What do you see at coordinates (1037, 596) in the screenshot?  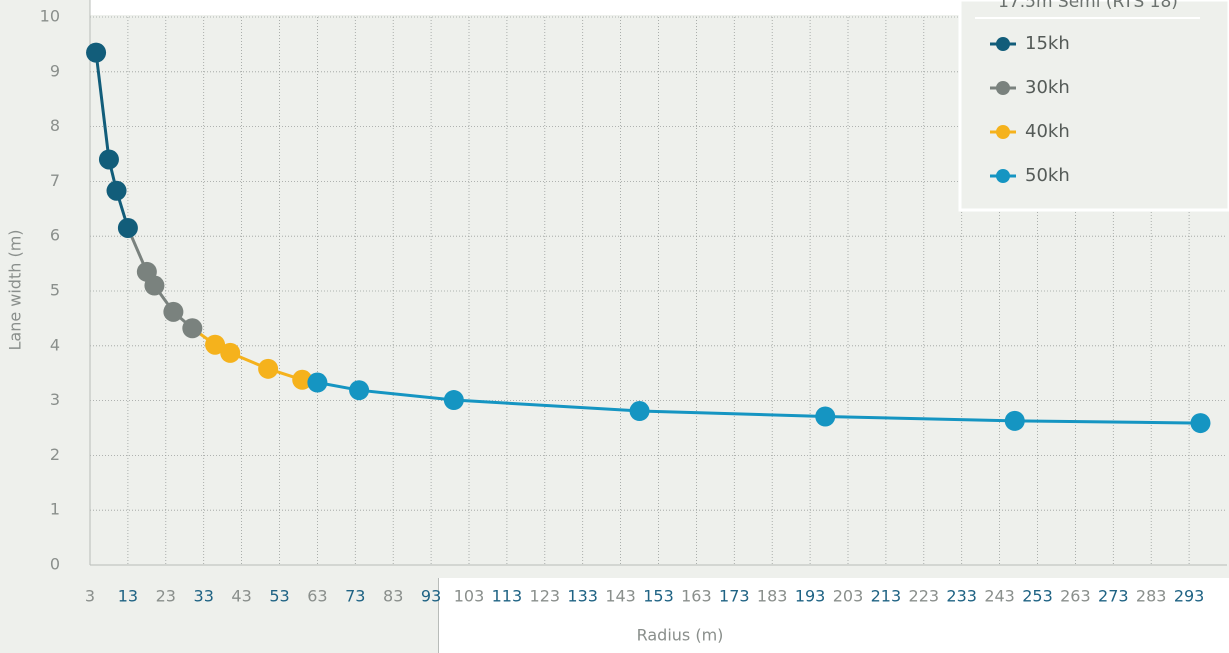 I see `x-tick-label: 253` at bounding box center [1037, 596].